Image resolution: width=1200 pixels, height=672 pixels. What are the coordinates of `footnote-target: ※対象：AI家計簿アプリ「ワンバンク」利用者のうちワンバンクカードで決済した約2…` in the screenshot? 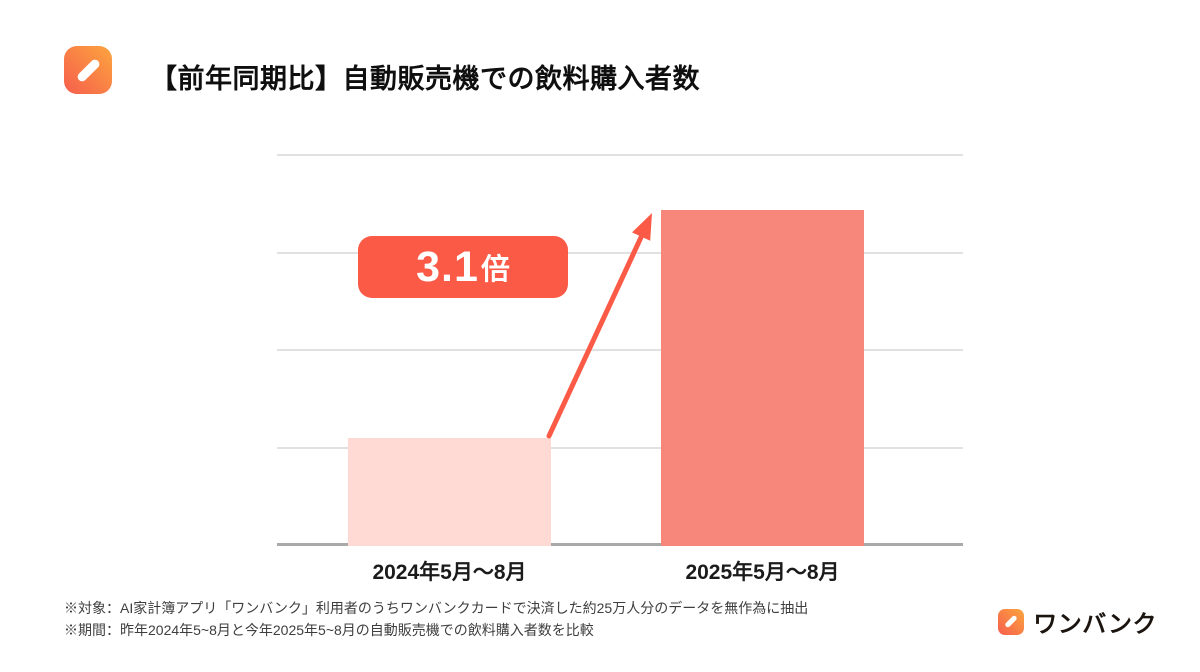 It's located at (436, 608).